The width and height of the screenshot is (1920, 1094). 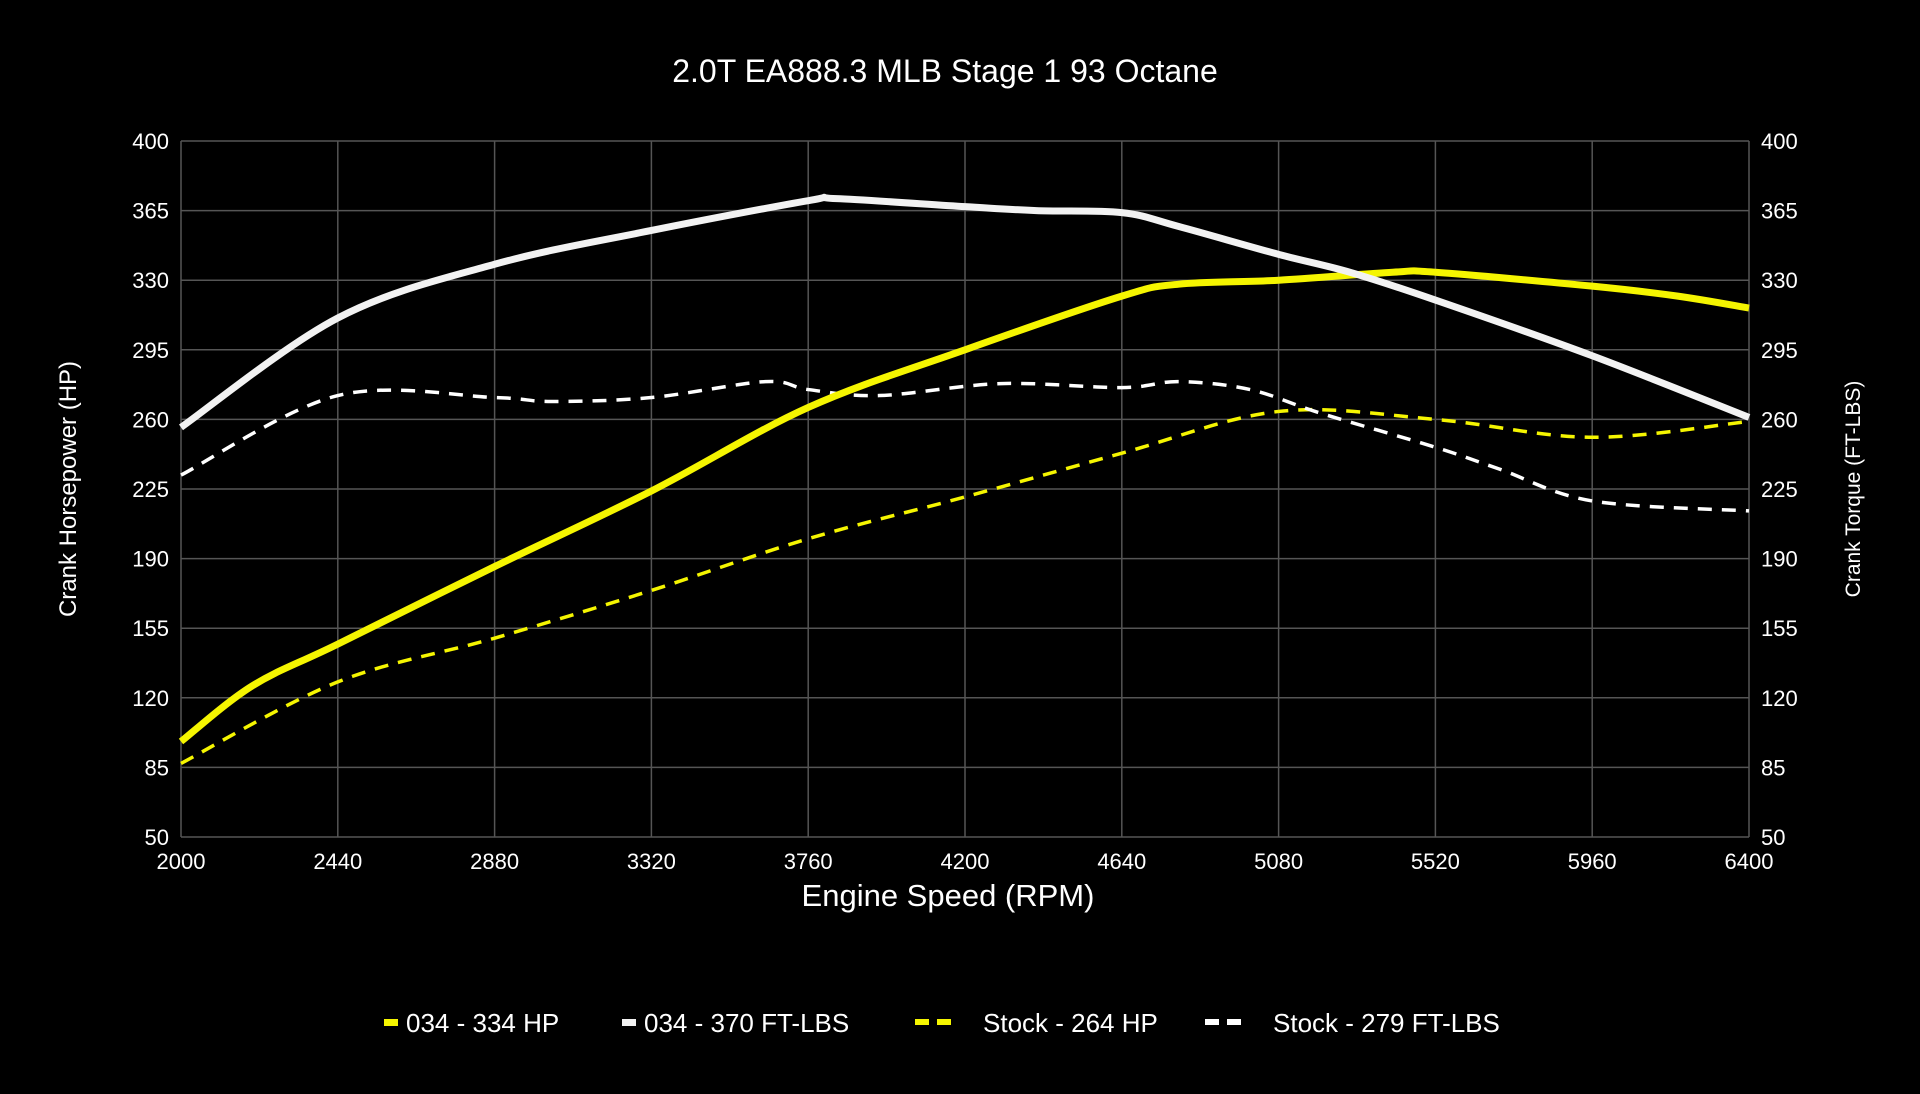 I want to click on y-tick-label-left: 155, so click(x=150, y=628).